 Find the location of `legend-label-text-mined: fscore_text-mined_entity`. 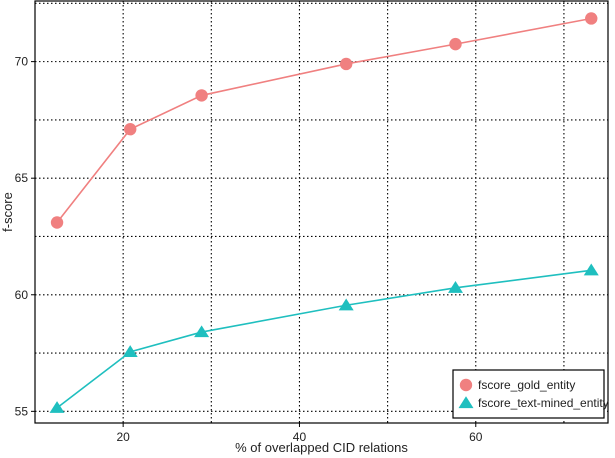

legend-label-text-mined: fscore_text-mined_entity is located at coordinates (543, 403).